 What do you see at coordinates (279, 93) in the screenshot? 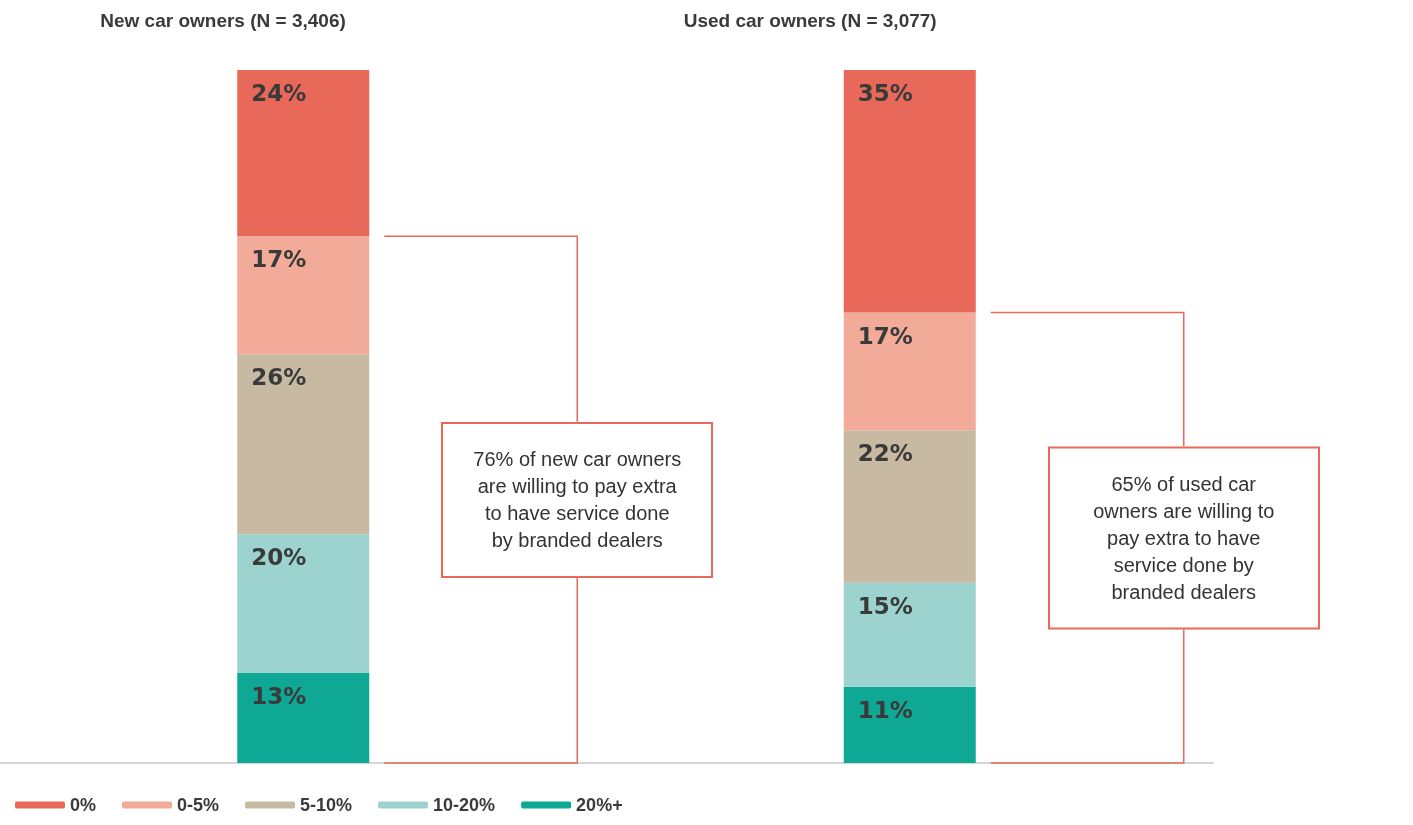
I see `data-label: 24%` at bounding box center [279, 93].